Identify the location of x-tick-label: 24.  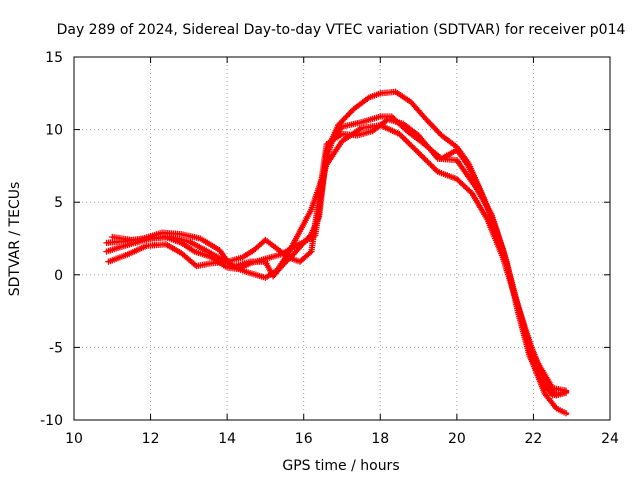
(610, 439).